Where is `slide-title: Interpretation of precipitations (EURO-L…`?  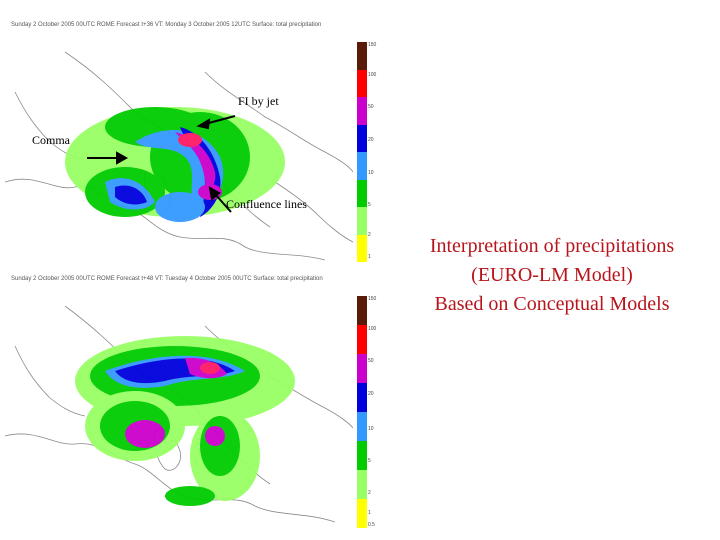 slide-title: Interpretation of precipitations (EURO-L… is located at coordinates (552, 275).